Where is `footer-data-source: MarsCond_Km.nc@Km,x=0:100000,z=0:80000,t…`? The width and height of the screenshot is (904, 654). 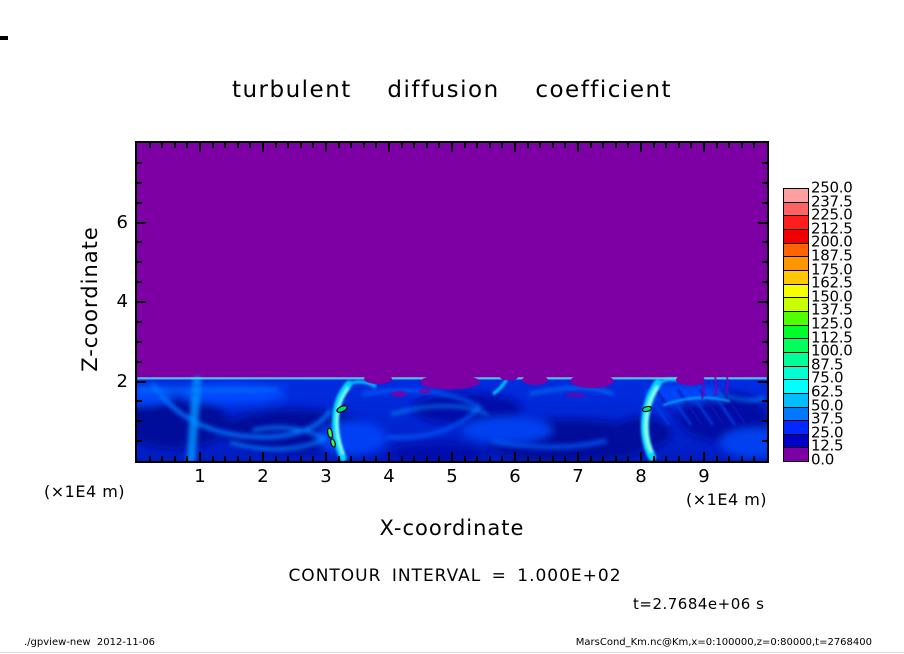 footer-data-source: MarsCond_Km.nc@Km,x=0:100000,z=0:80000,t… is located at coordinates (723, 642).